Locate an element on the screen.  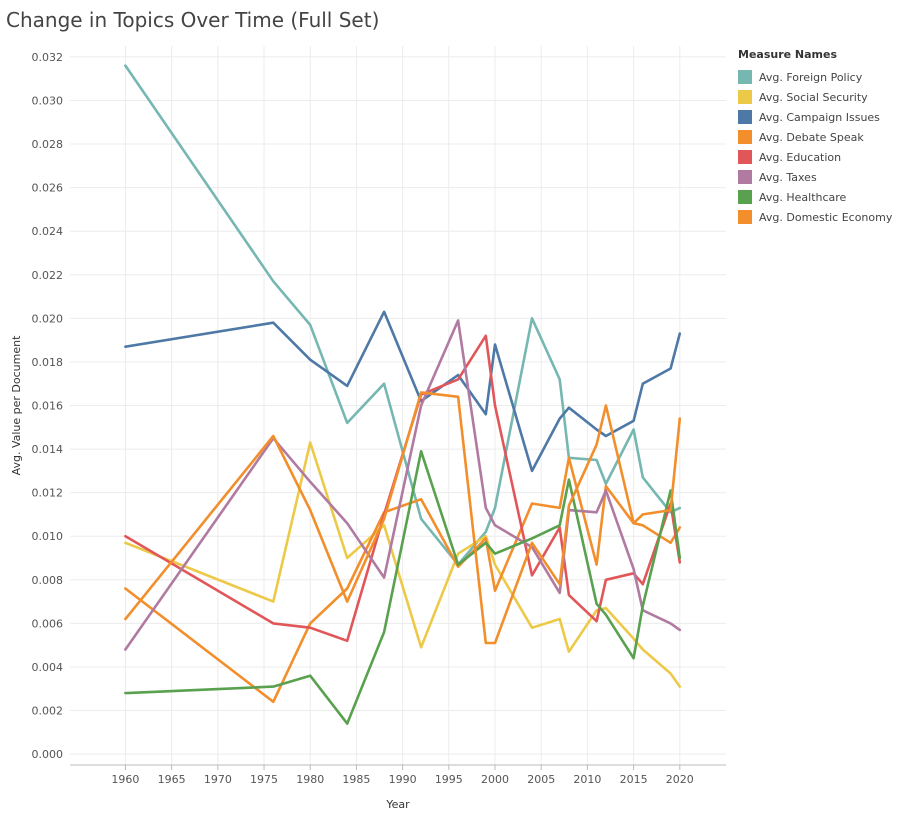
legend-item: Avg. Education is located at coordinates (818, 157).